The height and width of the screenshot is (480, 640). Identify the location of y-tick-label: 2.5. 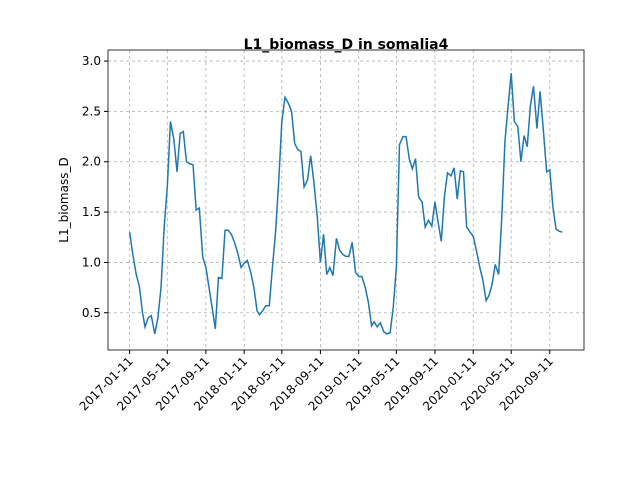
(91, 111).